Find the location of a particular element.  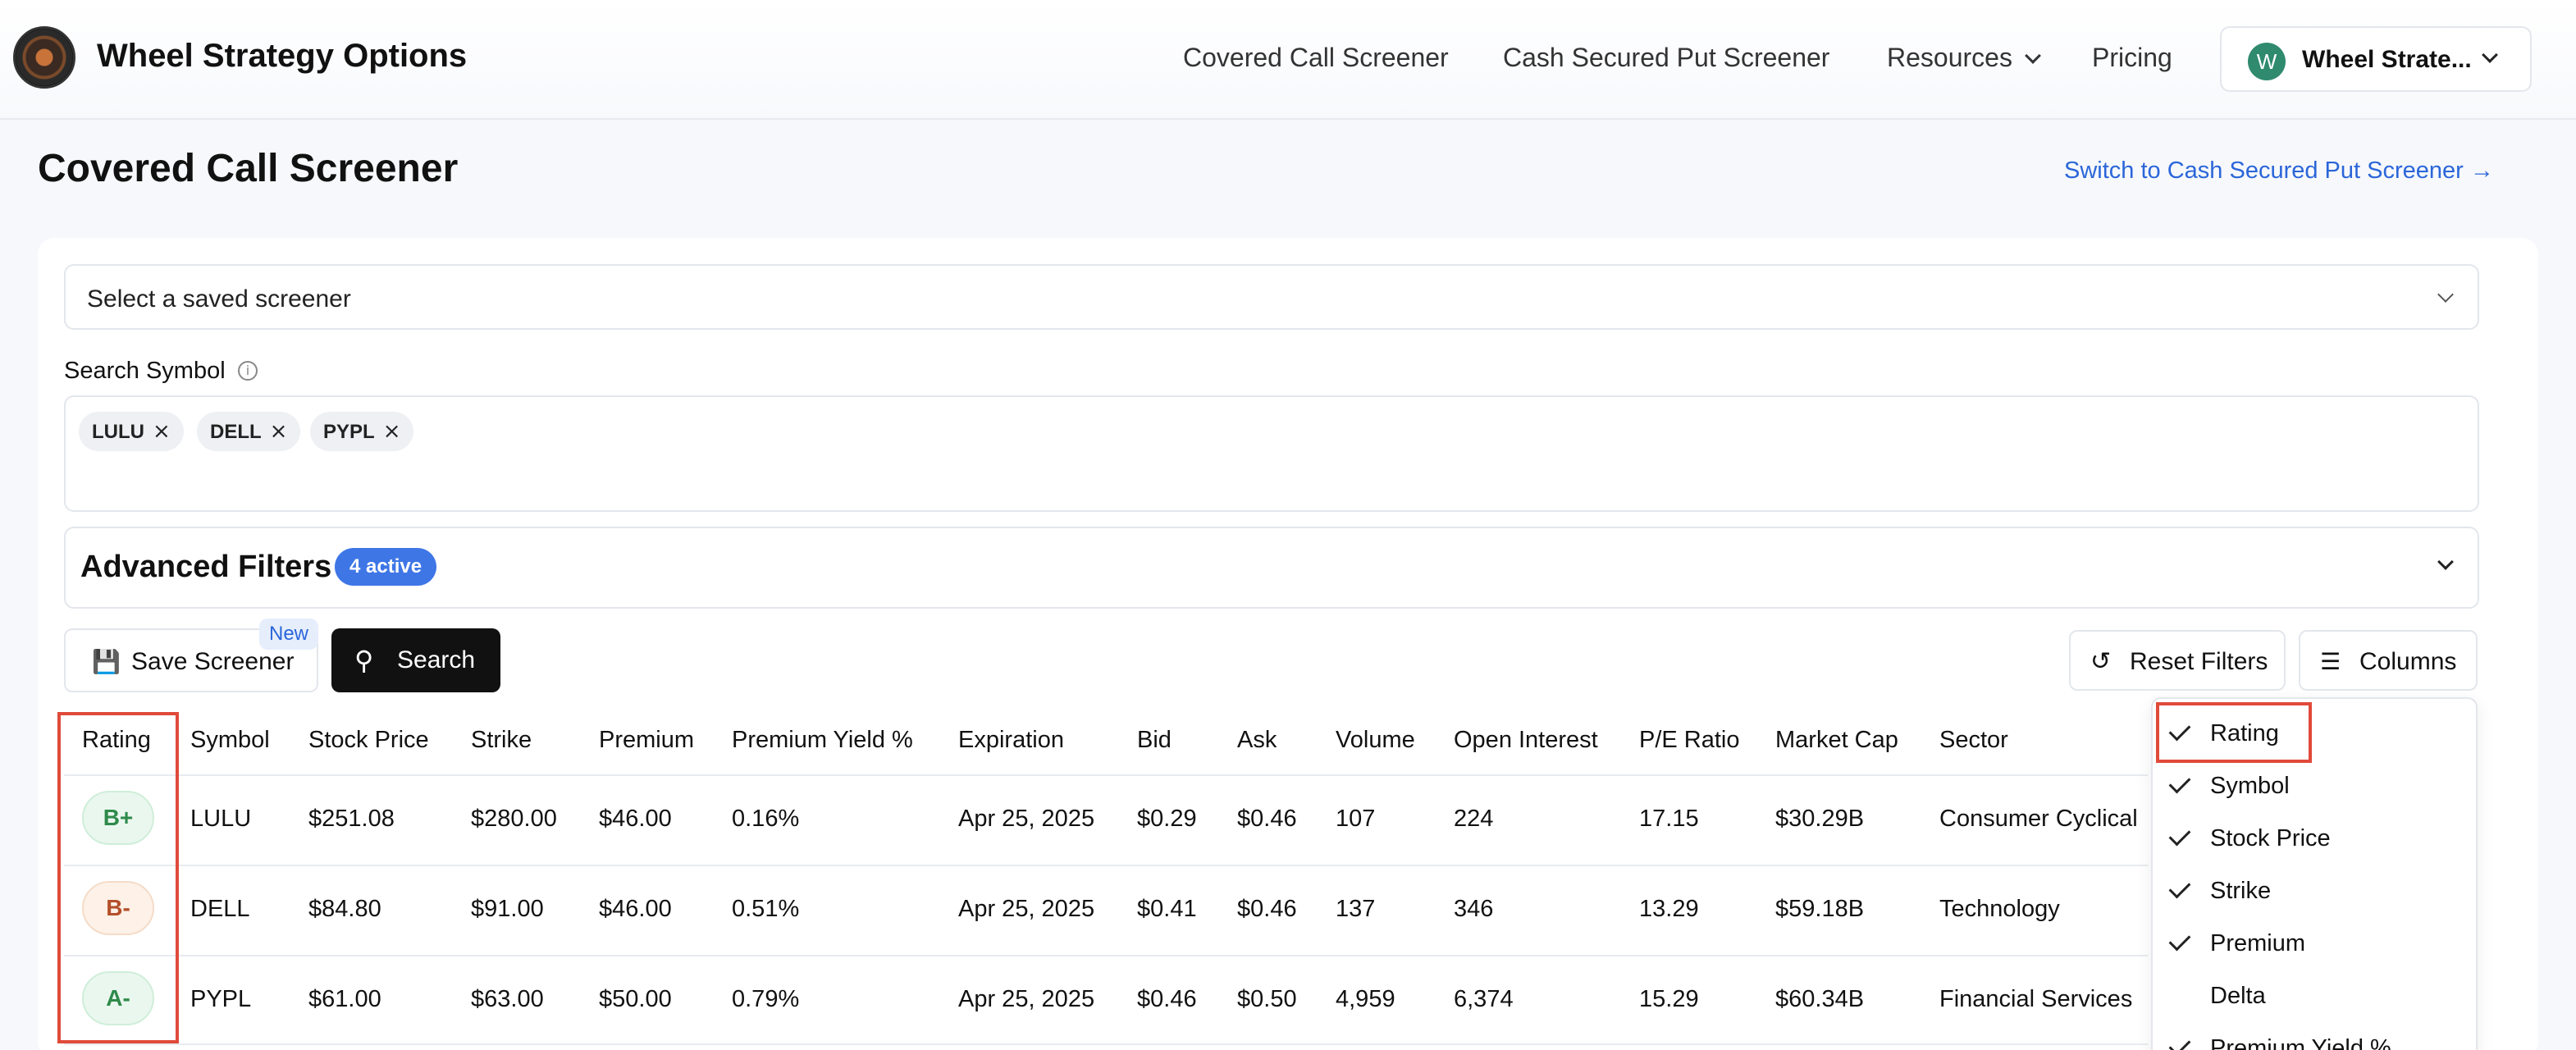

columns-label: Columns is located at coordinates (2408, 662).